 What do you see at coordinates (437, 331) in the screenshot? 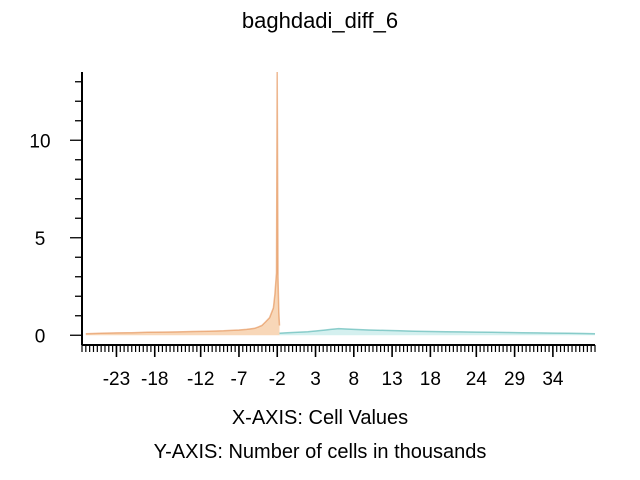
I see `positive-values-area-edge` at bounding box center [437, 331].